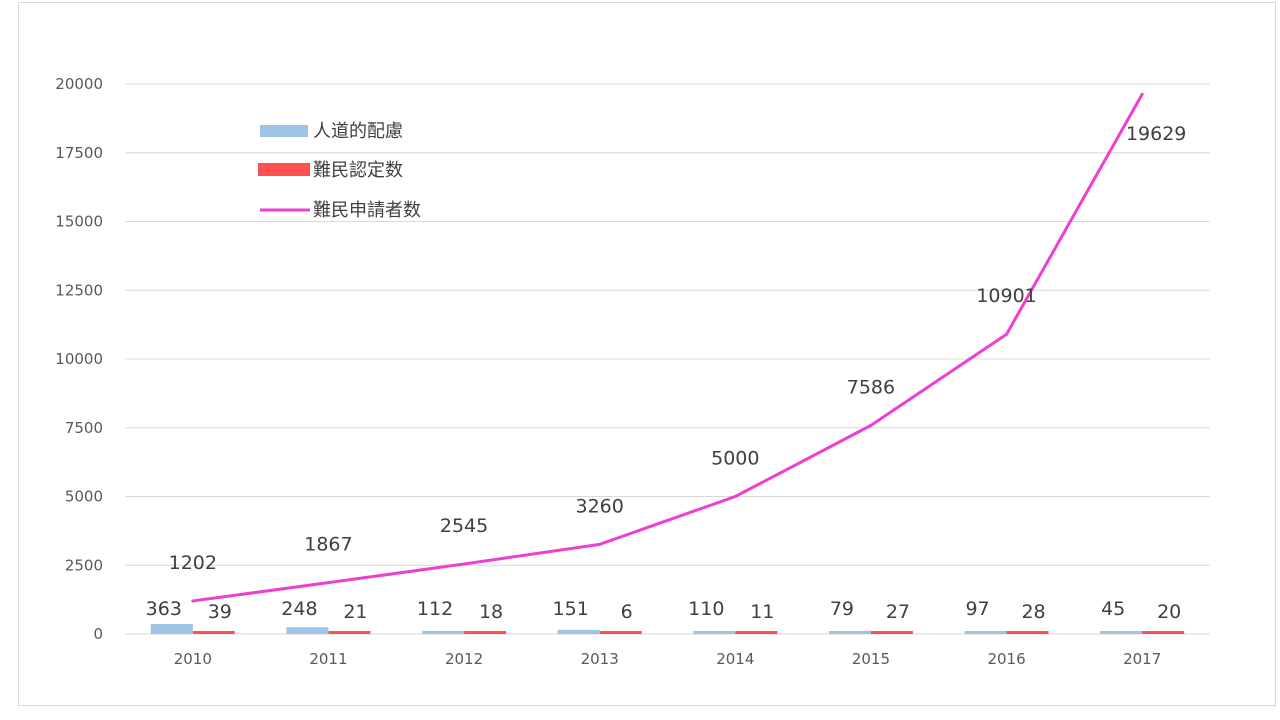 This screenshot has width=1280, height=720. Describe the element at coordinates (299, 609) in the screenshot. I see `data-label-humanitarian: 248` at that location.